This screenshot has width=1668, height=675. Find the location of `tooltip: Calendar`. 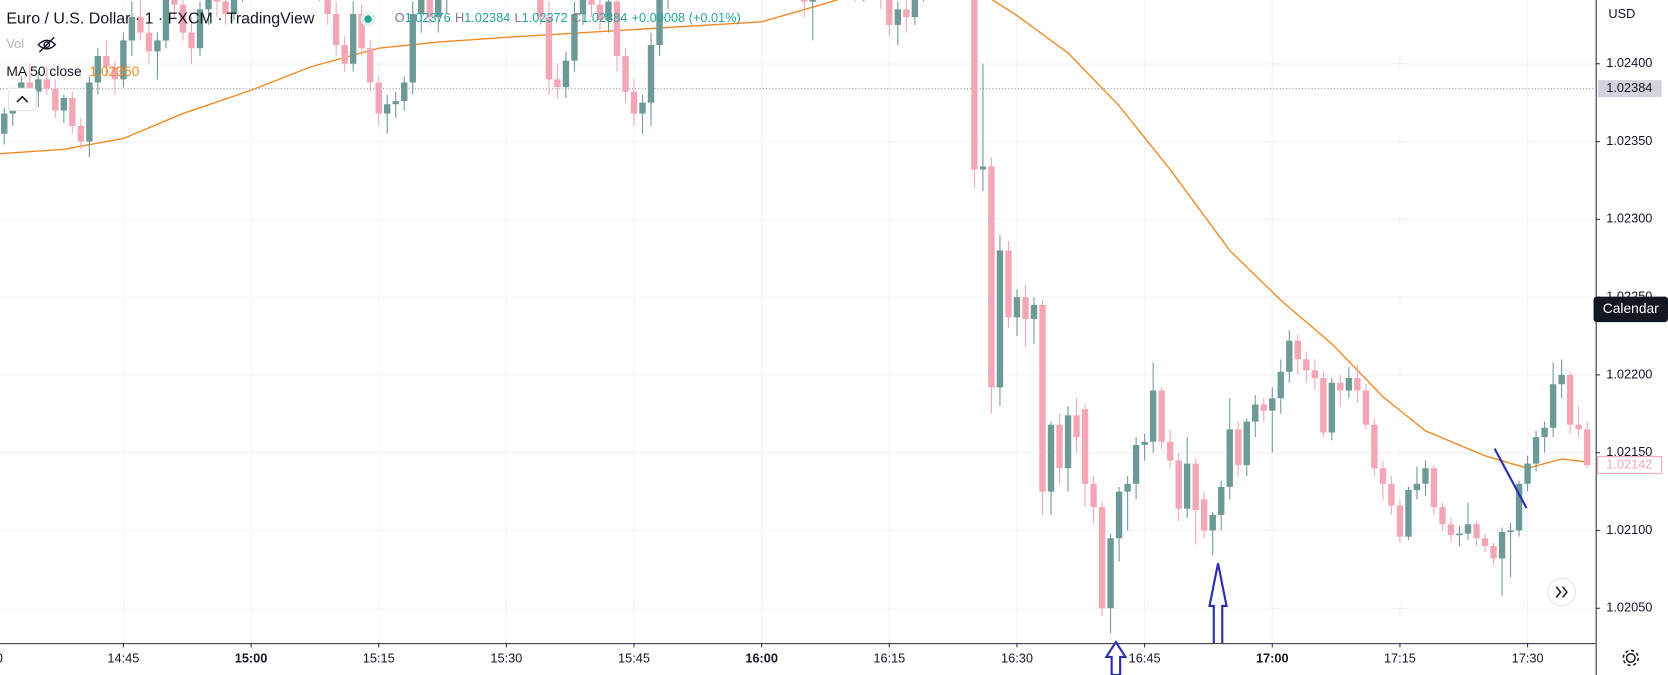

tooltip: Calendar is located at coordinates (1630, 309).